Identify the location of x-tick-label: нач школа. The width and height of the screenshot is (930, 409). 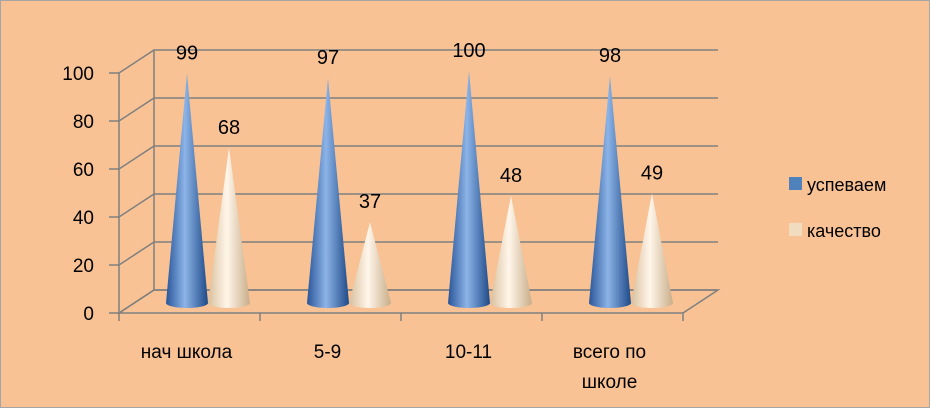
(187, 352).